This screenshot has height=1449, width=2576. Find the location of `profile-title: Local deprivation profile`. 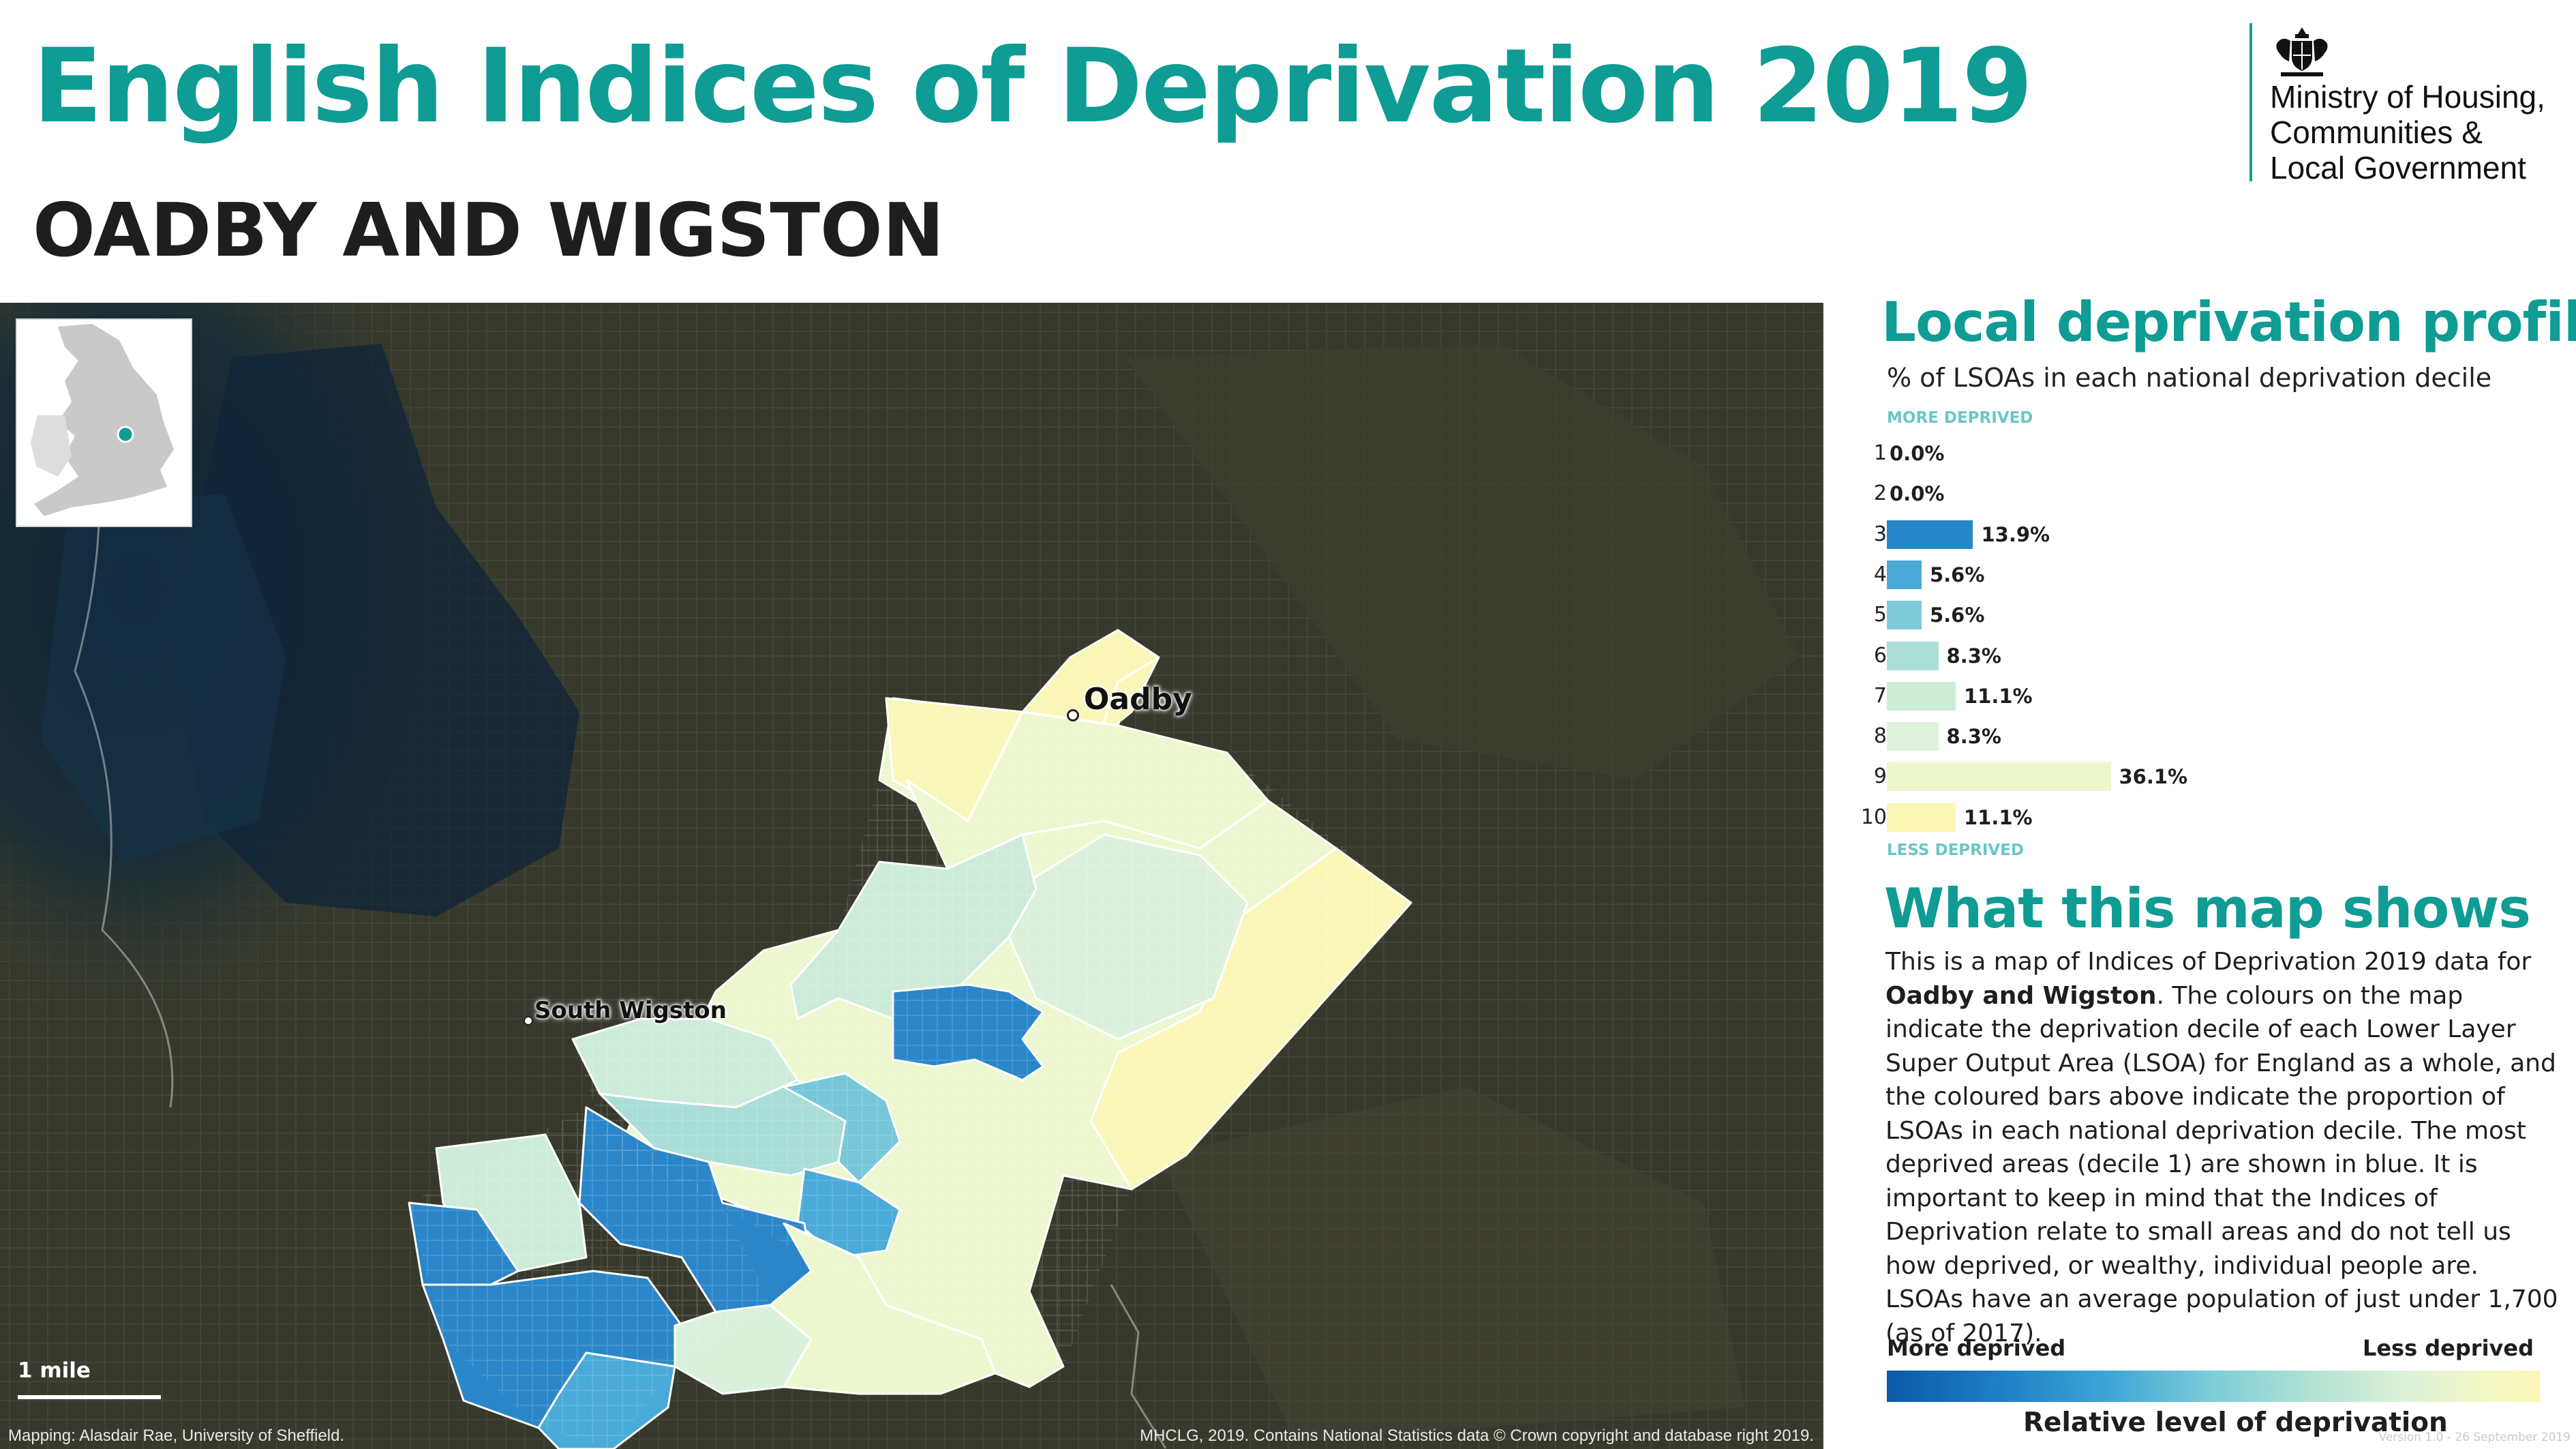

profile-title: Local deprivation profile is located at coordinates (2228, 322).